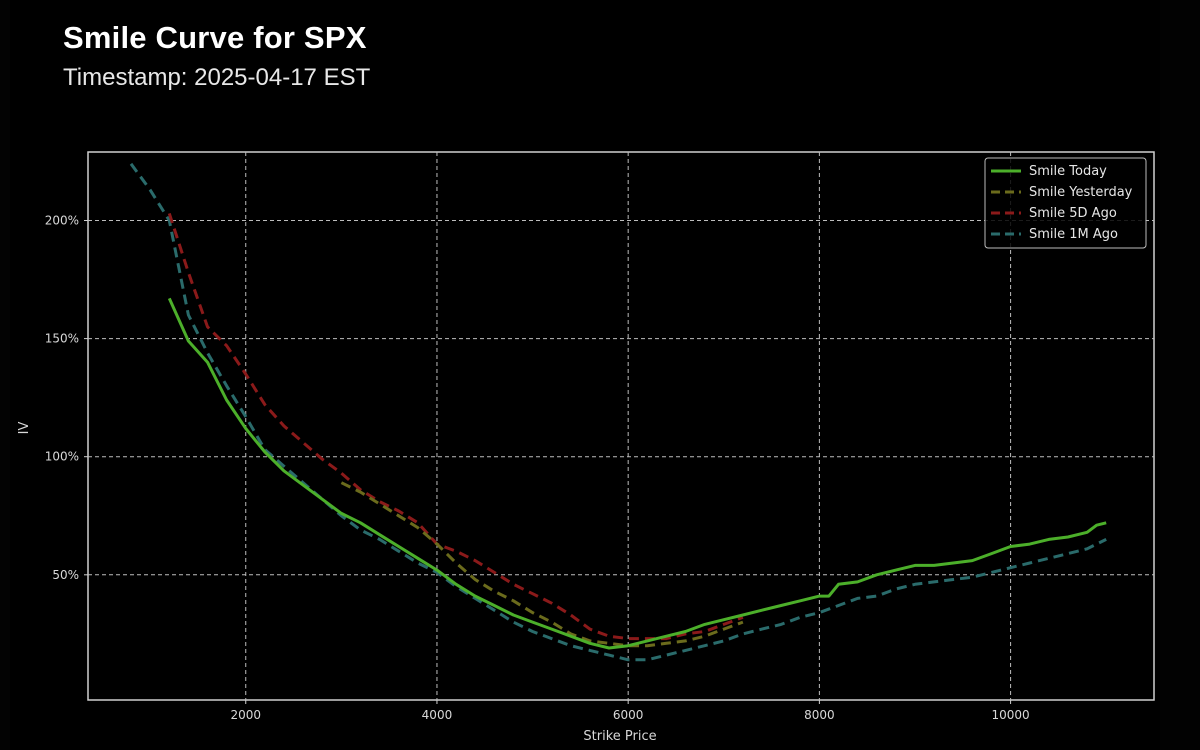  I want to click on x-tick-label: 6000, so click(628, 715).